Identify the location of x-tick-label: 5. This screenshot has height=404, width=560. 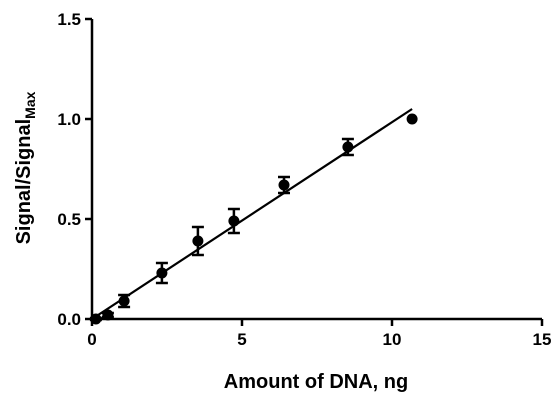
(241, 339).